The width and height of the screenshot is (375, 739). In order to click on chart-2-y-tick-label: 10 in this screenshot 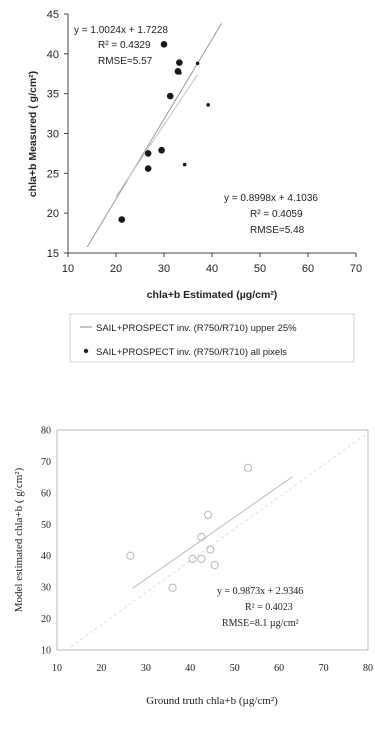, I will do `click(46, 651)`.